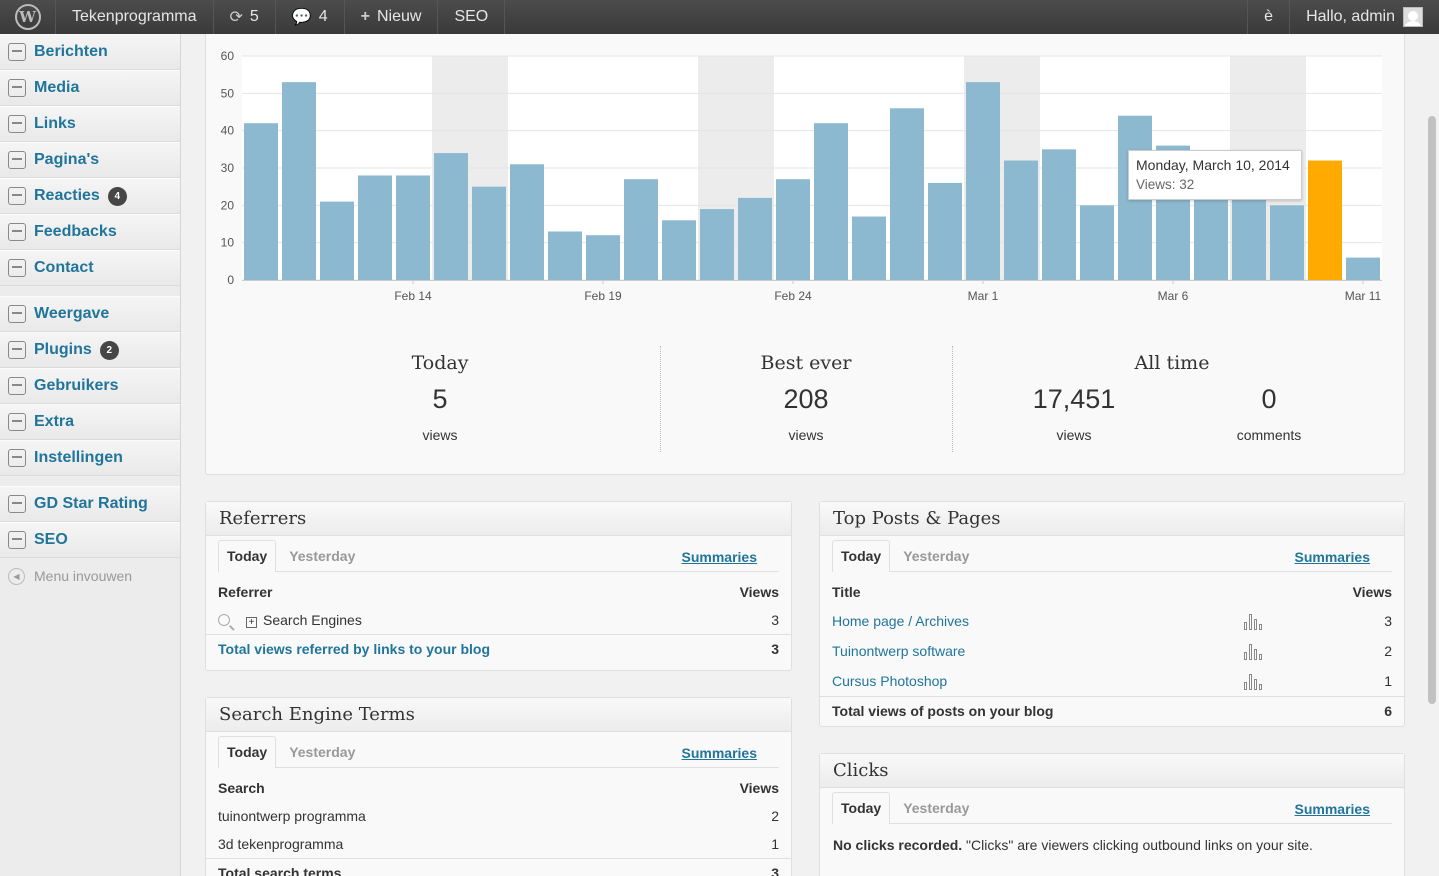  Describe the element at coordinates (230, 280) in the screenshot. I see `y-tick-label: 0` at that location.